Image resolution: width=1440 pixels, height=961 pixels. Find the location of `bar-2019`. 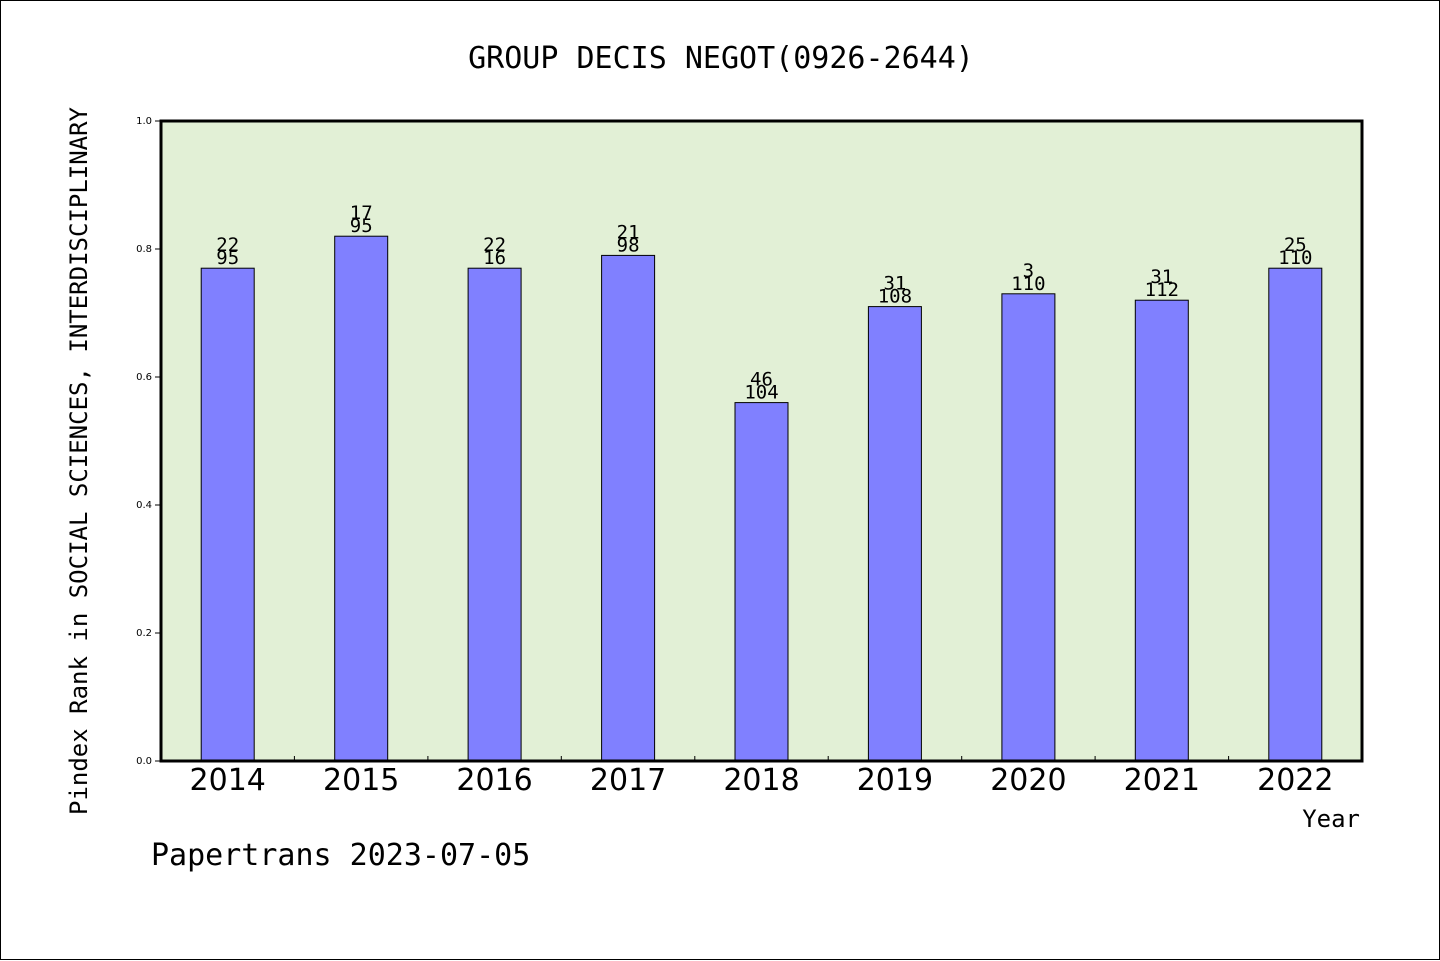

bar-2019 is located at coordinates (894, 534).